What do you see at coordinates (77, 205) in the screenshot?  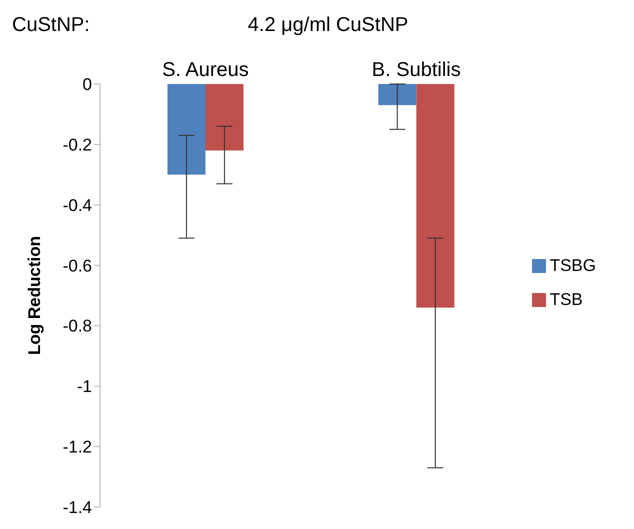 I see `y-tick-label: -0.4` at bounding box center [77, 205].